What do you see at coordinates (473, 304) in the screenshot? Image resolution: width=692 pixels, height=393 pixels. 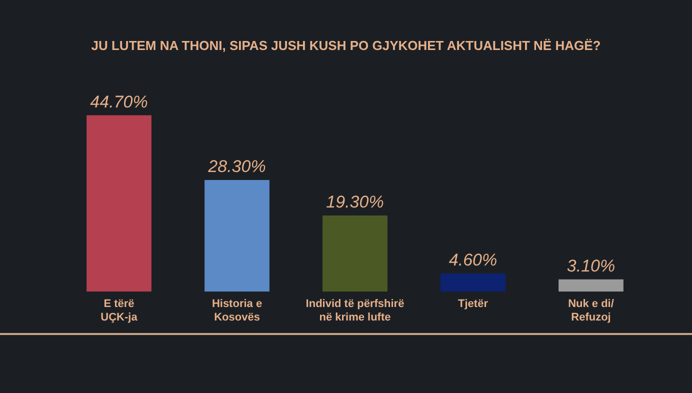 I see `x-tick-label: Tjetër` at bounding box center [473, 304].